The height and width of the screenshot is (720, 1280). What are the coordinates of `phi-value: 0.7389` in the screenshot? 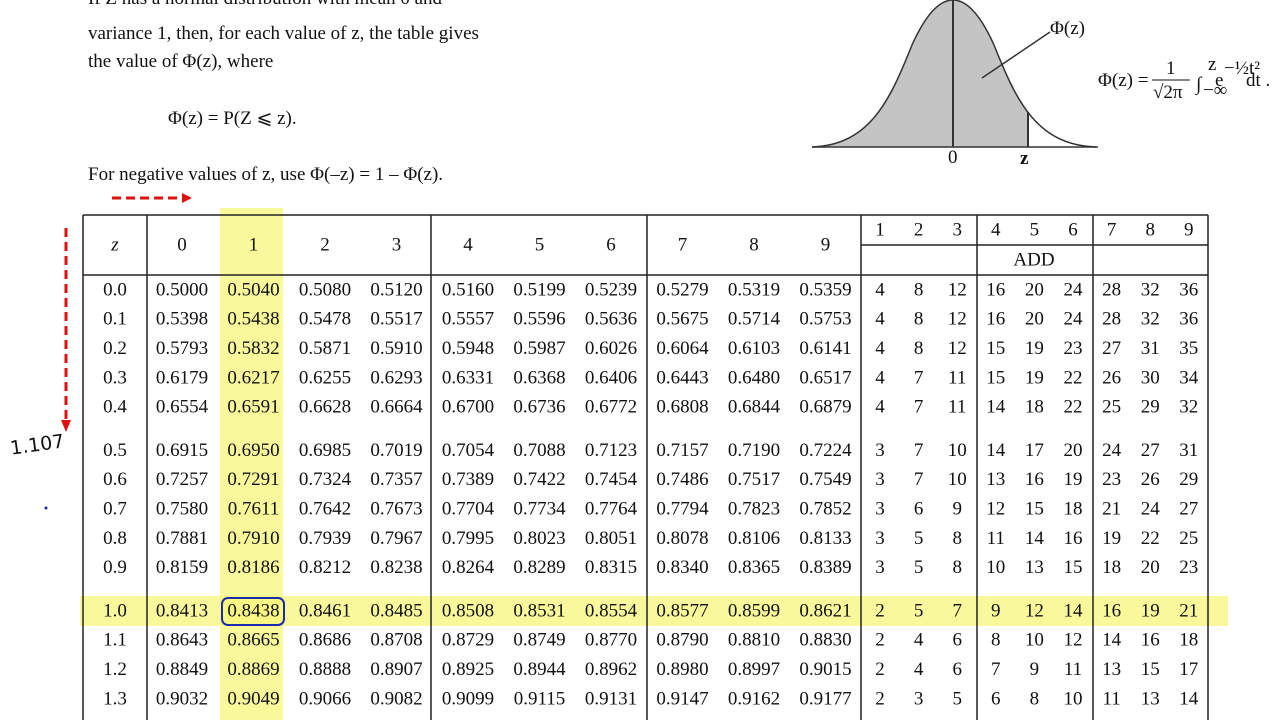 It's located at (468, 479).